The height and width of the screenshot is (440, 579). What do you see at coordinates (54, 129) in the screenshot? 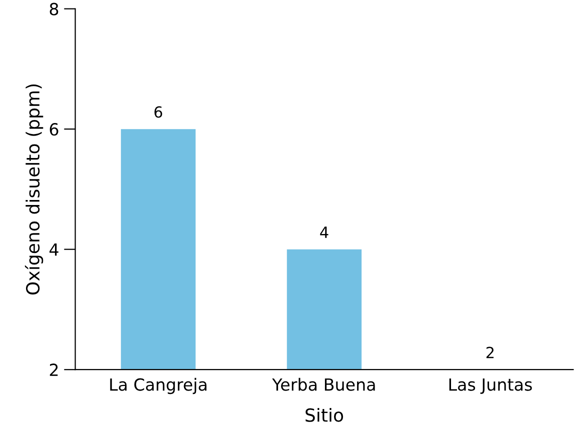
I see `y-tick-label: 6` at bounding box center [54, 129].